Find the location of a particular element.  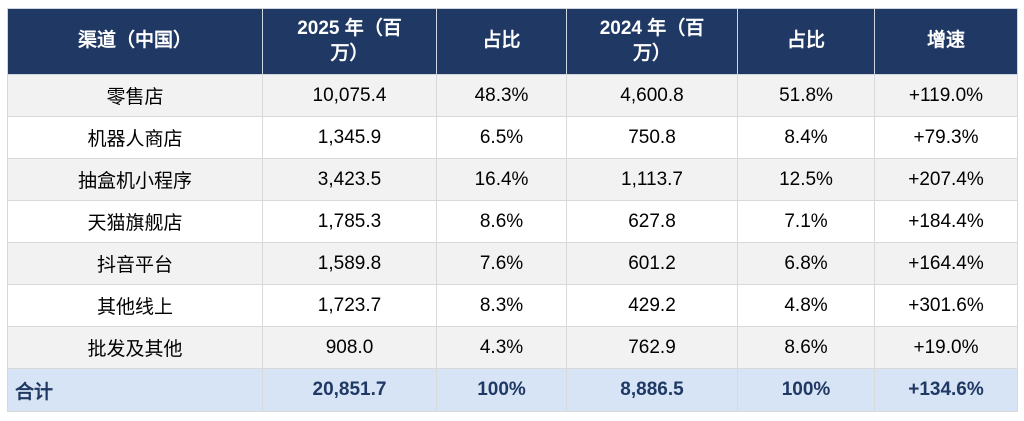

cell-2025-value: 10,075.4 is located at coordinates (349, 95).